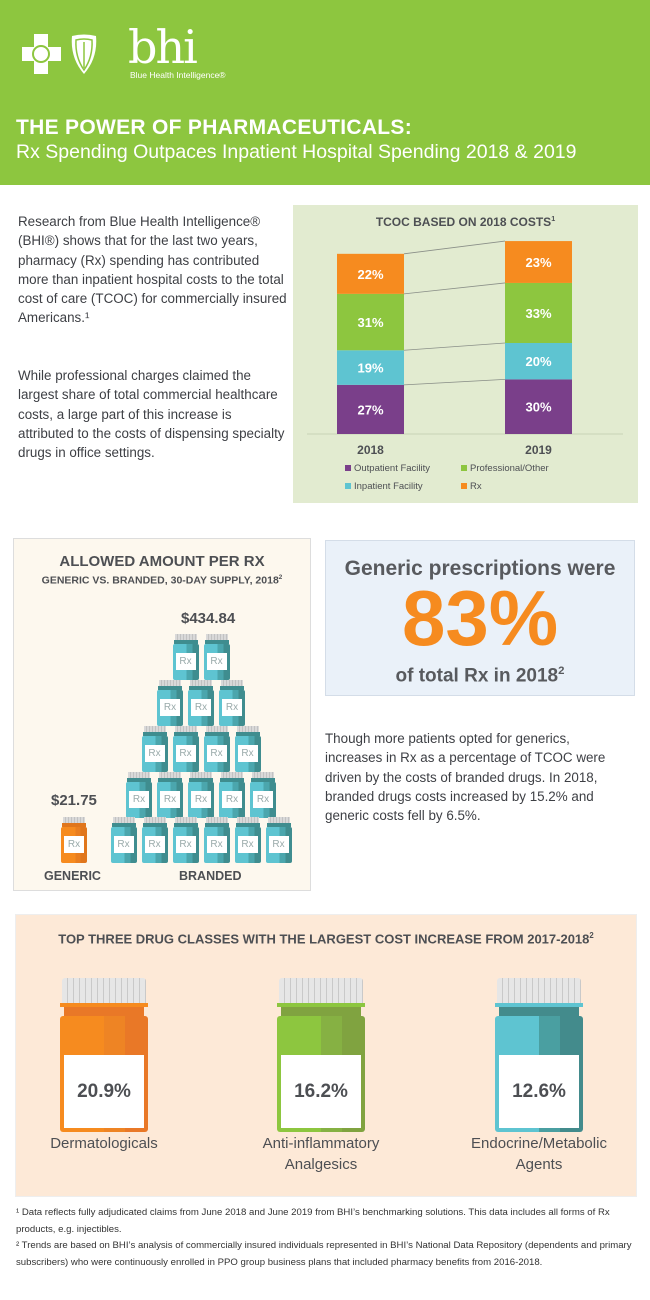  Describe the element at coordinates (539, 1091) in the screenshot. I see `drug-value: 12.6%` at that location.